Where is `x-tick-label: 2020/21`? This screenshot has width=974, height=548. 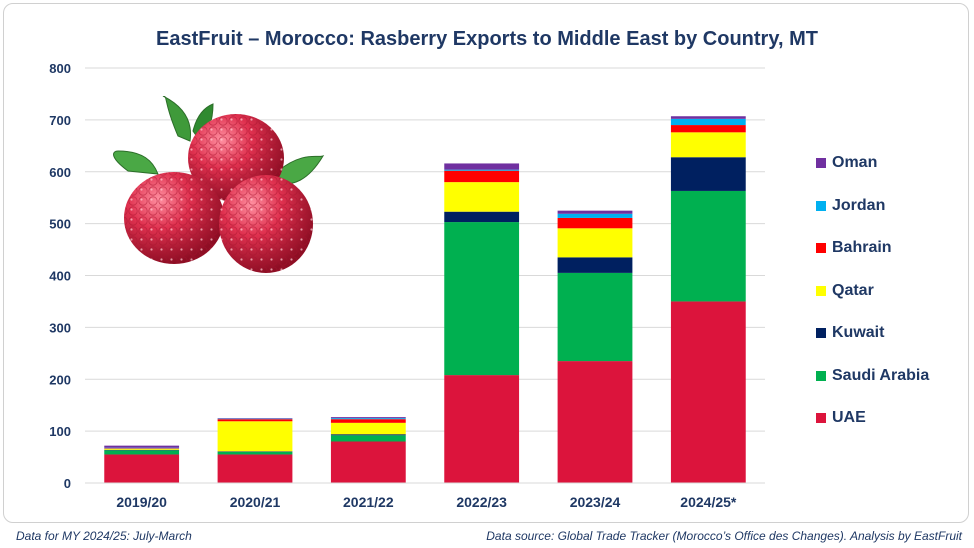
x-tick-label: 2020/21 is located at coordinates (255, 502).